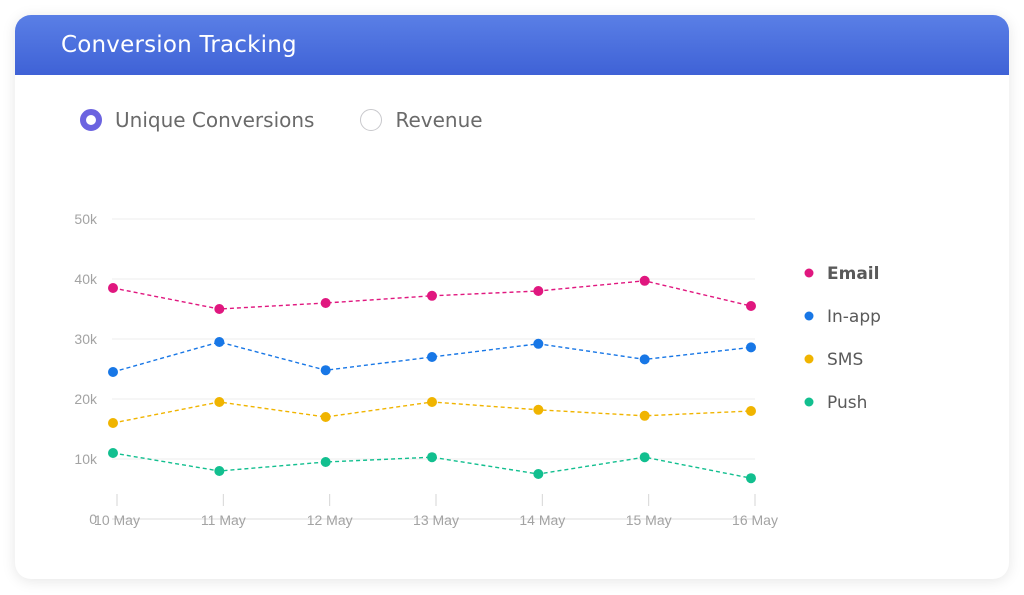 This screenshot has height=595, width=1024. I want to click on chart-legend: Email In-app SMS Push, so click(842, 338).